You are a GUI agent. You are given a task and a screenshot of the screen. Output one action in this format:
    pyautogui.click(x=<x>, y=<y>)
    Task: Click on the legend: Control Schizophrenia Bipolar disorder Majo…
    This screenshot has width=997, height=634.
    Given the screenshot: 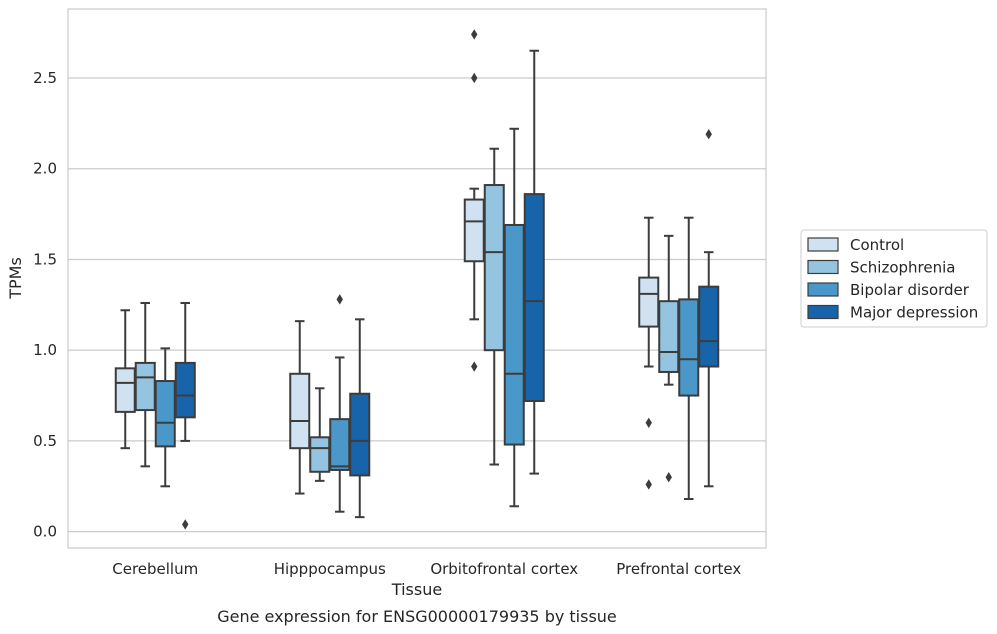 What is the action you would take?
    pyautogui.click(x=894, y=278)
    